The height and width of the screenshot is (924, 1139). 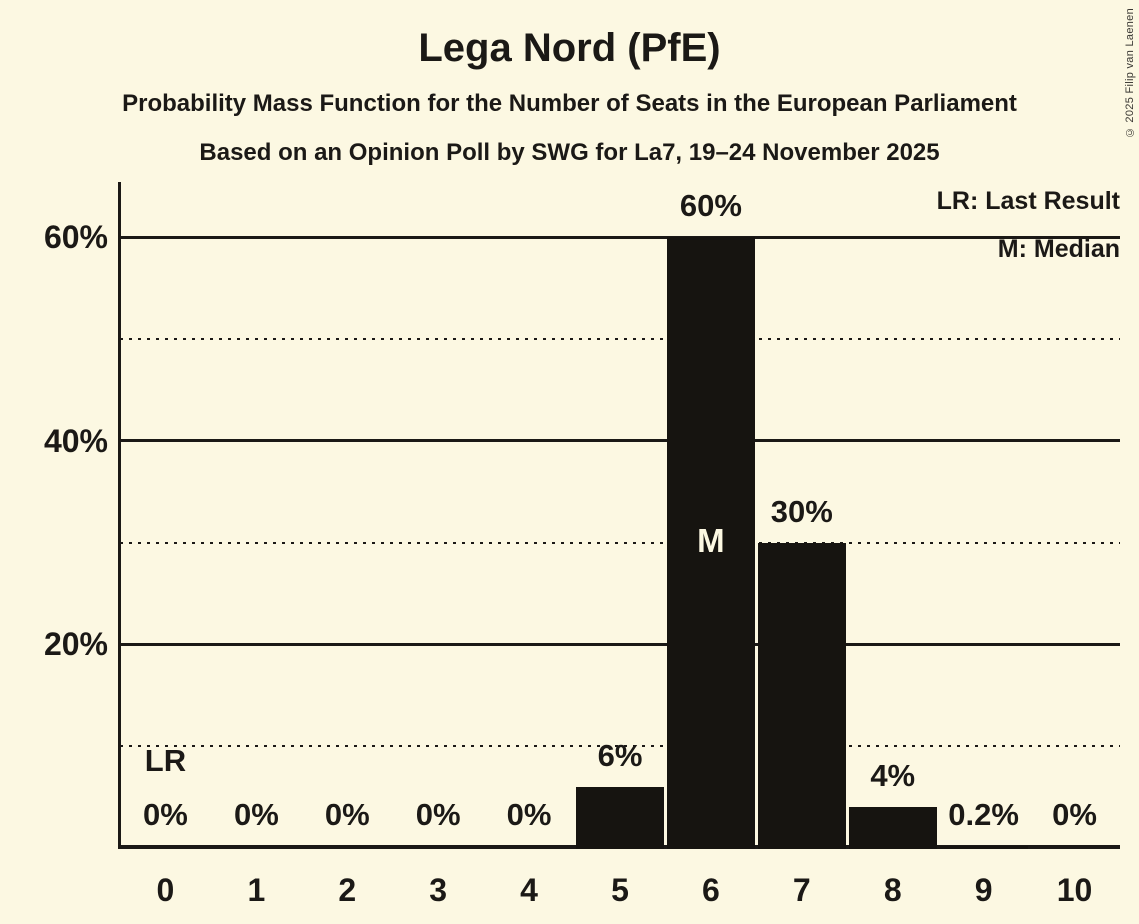 What do you see at coordinates (620, 890) in the screenshot?
I see `x-axis-tick-label: 5` at bounding box center [620, 890].